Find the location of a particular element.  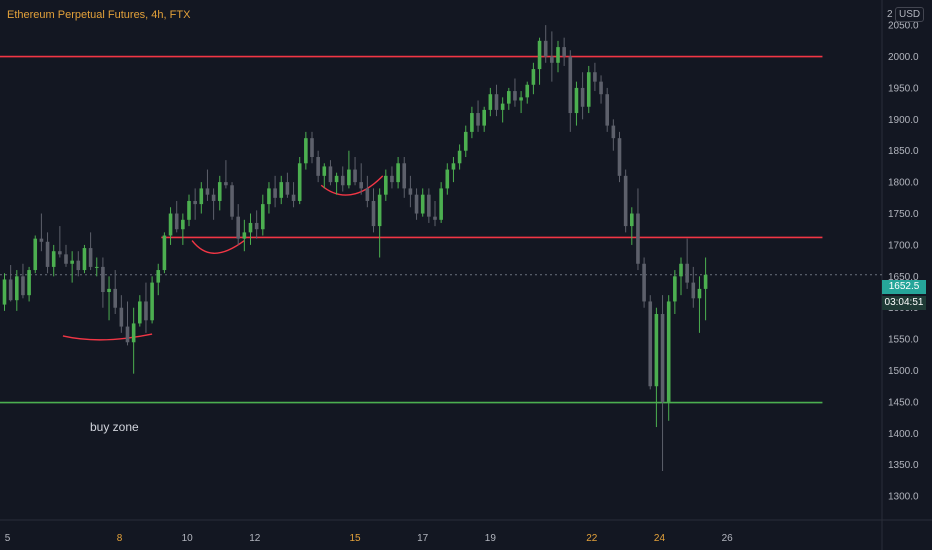

currency-button: USD is located at coordinates (910, 14).